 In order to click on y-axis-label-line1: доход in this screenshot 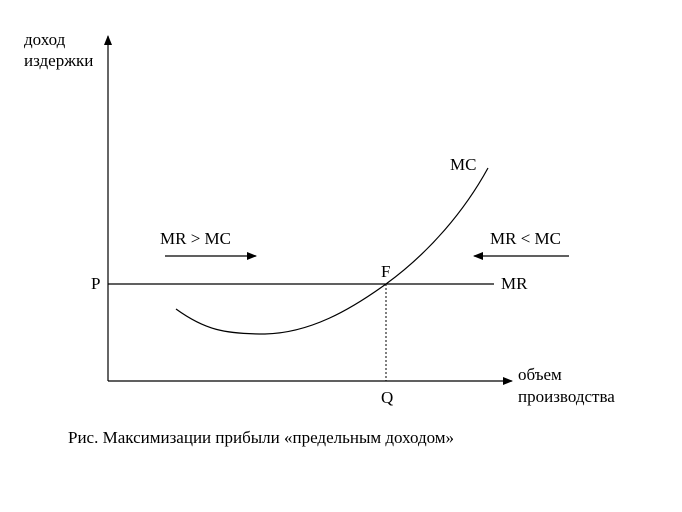, I will do `click(45, 39)`.